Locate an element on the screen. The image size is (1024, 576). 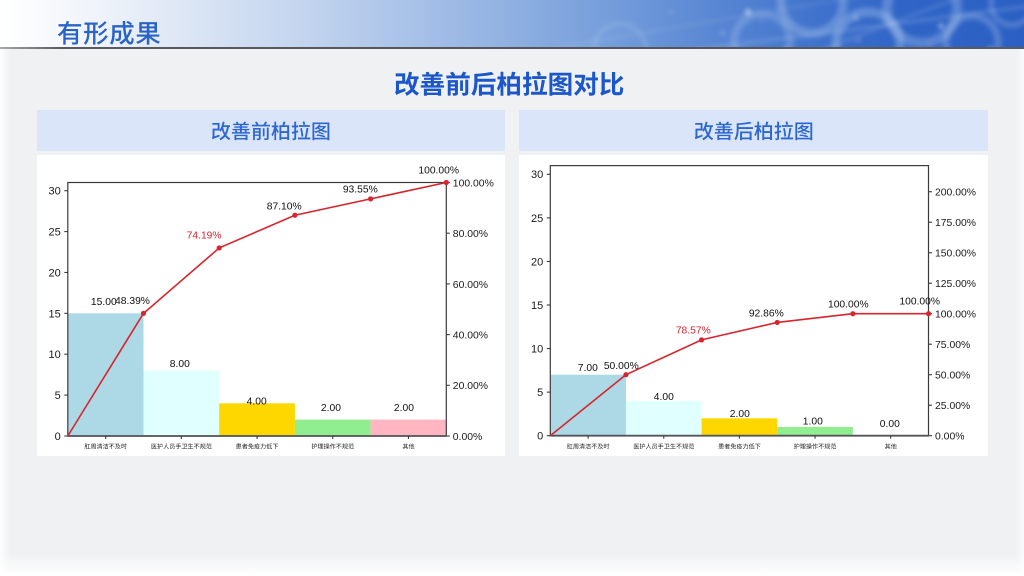
svg-text: 8.00 is located at coordinates (179, 364).